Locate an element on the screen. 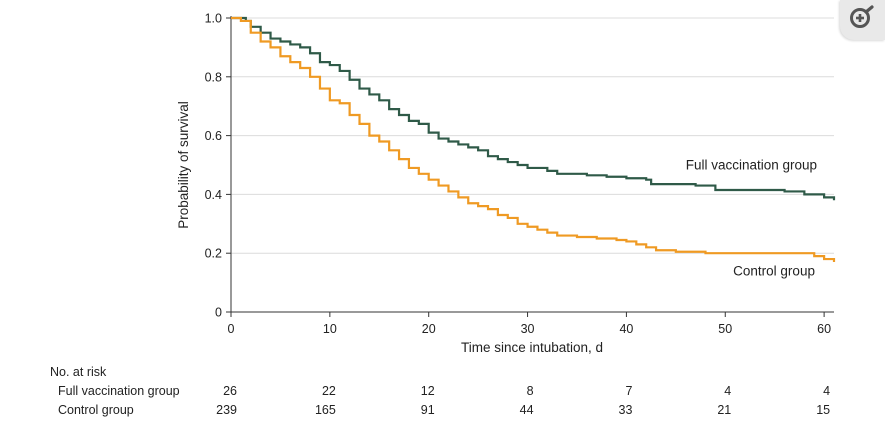 The height and width of the screenshot is (431, 885). risk-value: 7 is located at coordinates (628, 391).